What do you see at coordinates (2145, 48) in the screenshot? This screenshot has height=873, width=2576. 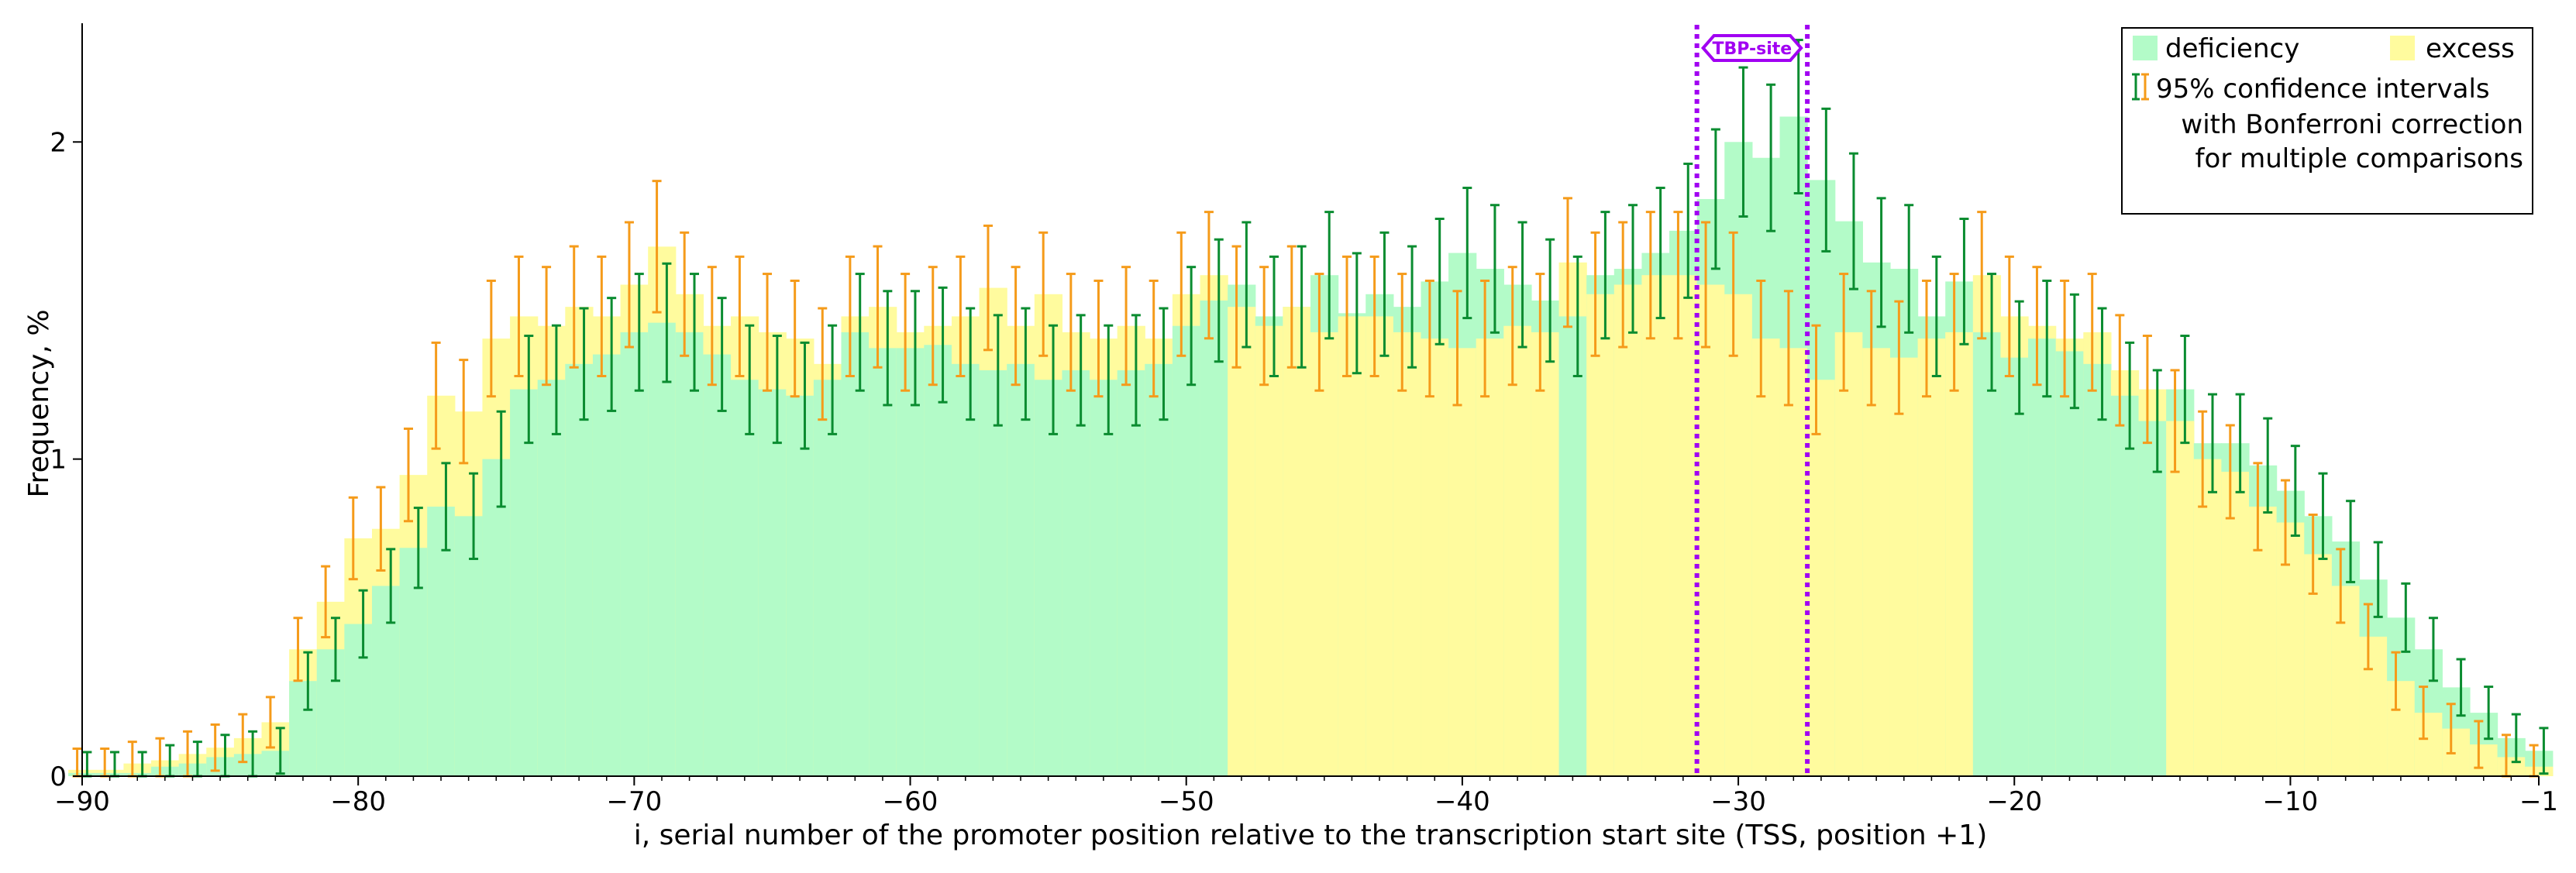 I see `legend-deficiency-swatch` at bounding box center [2145, 48].